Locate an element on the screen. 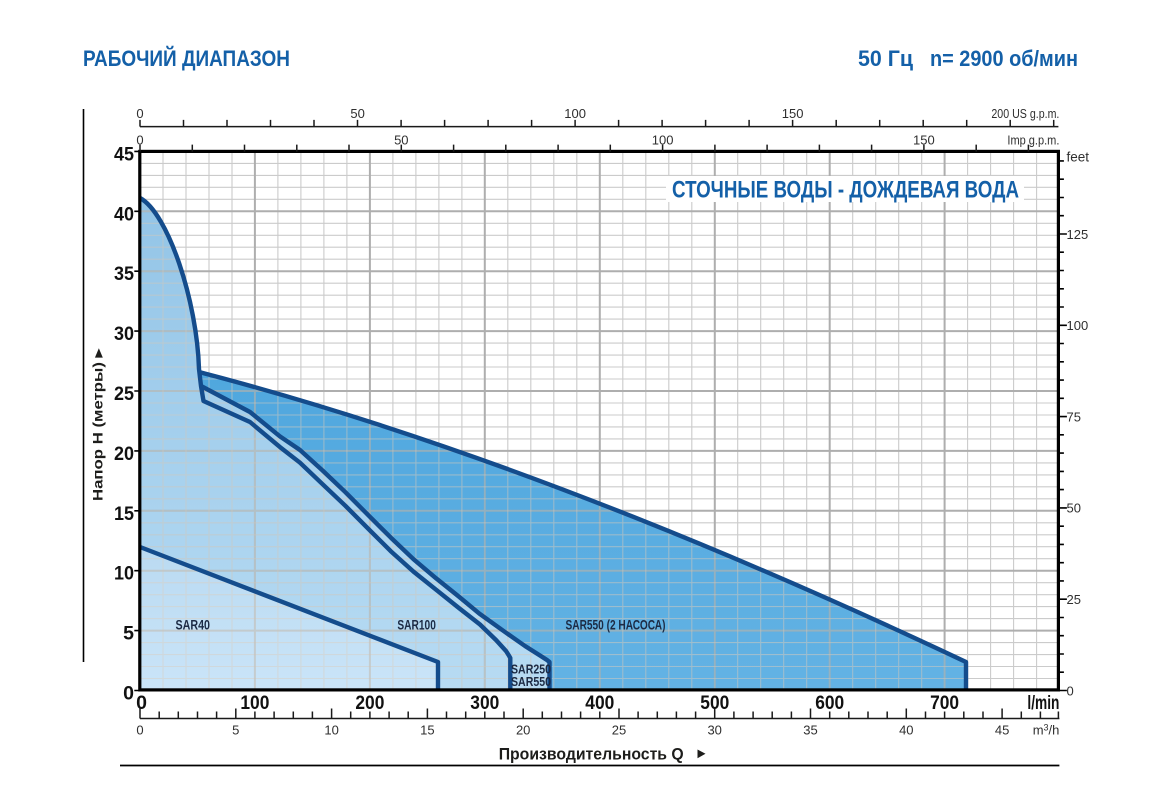  svg-text: 500 is located at coordinates (714, 703).